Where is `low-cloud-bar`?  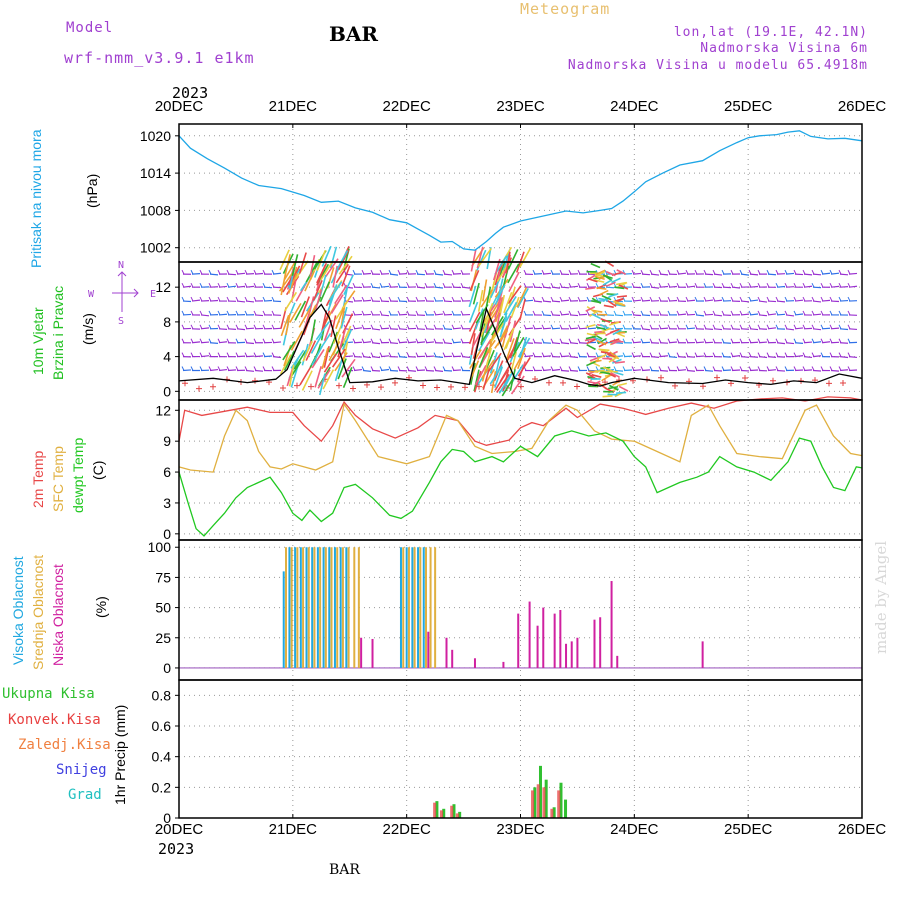
low-cloud-bar is located at coordinates (446, 652).